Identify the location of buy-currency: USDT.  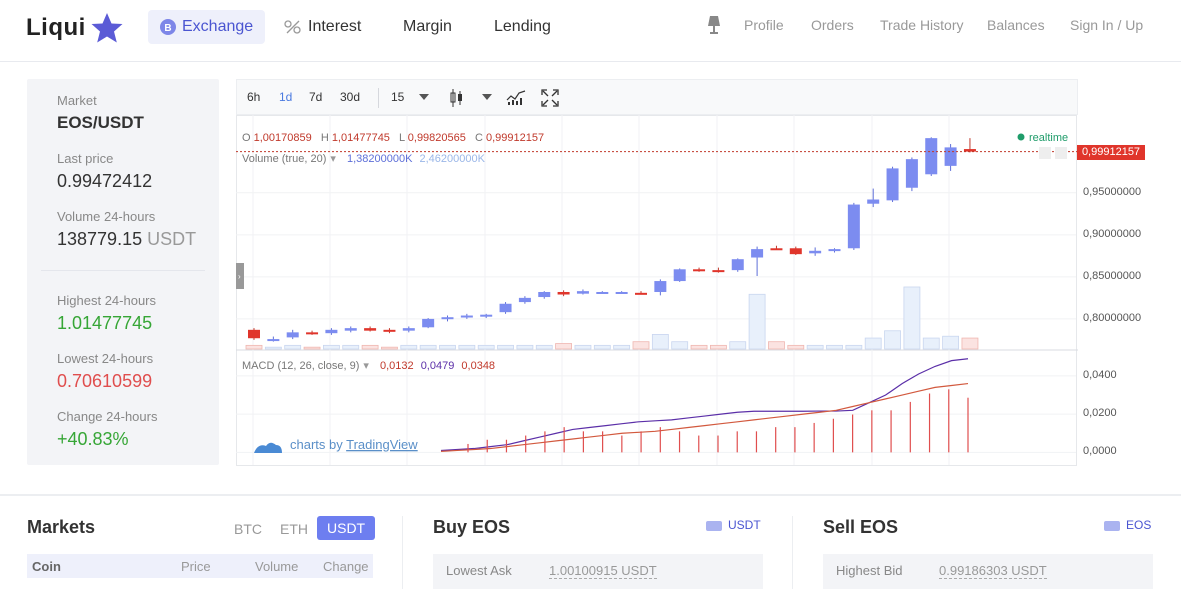
(733, 525).